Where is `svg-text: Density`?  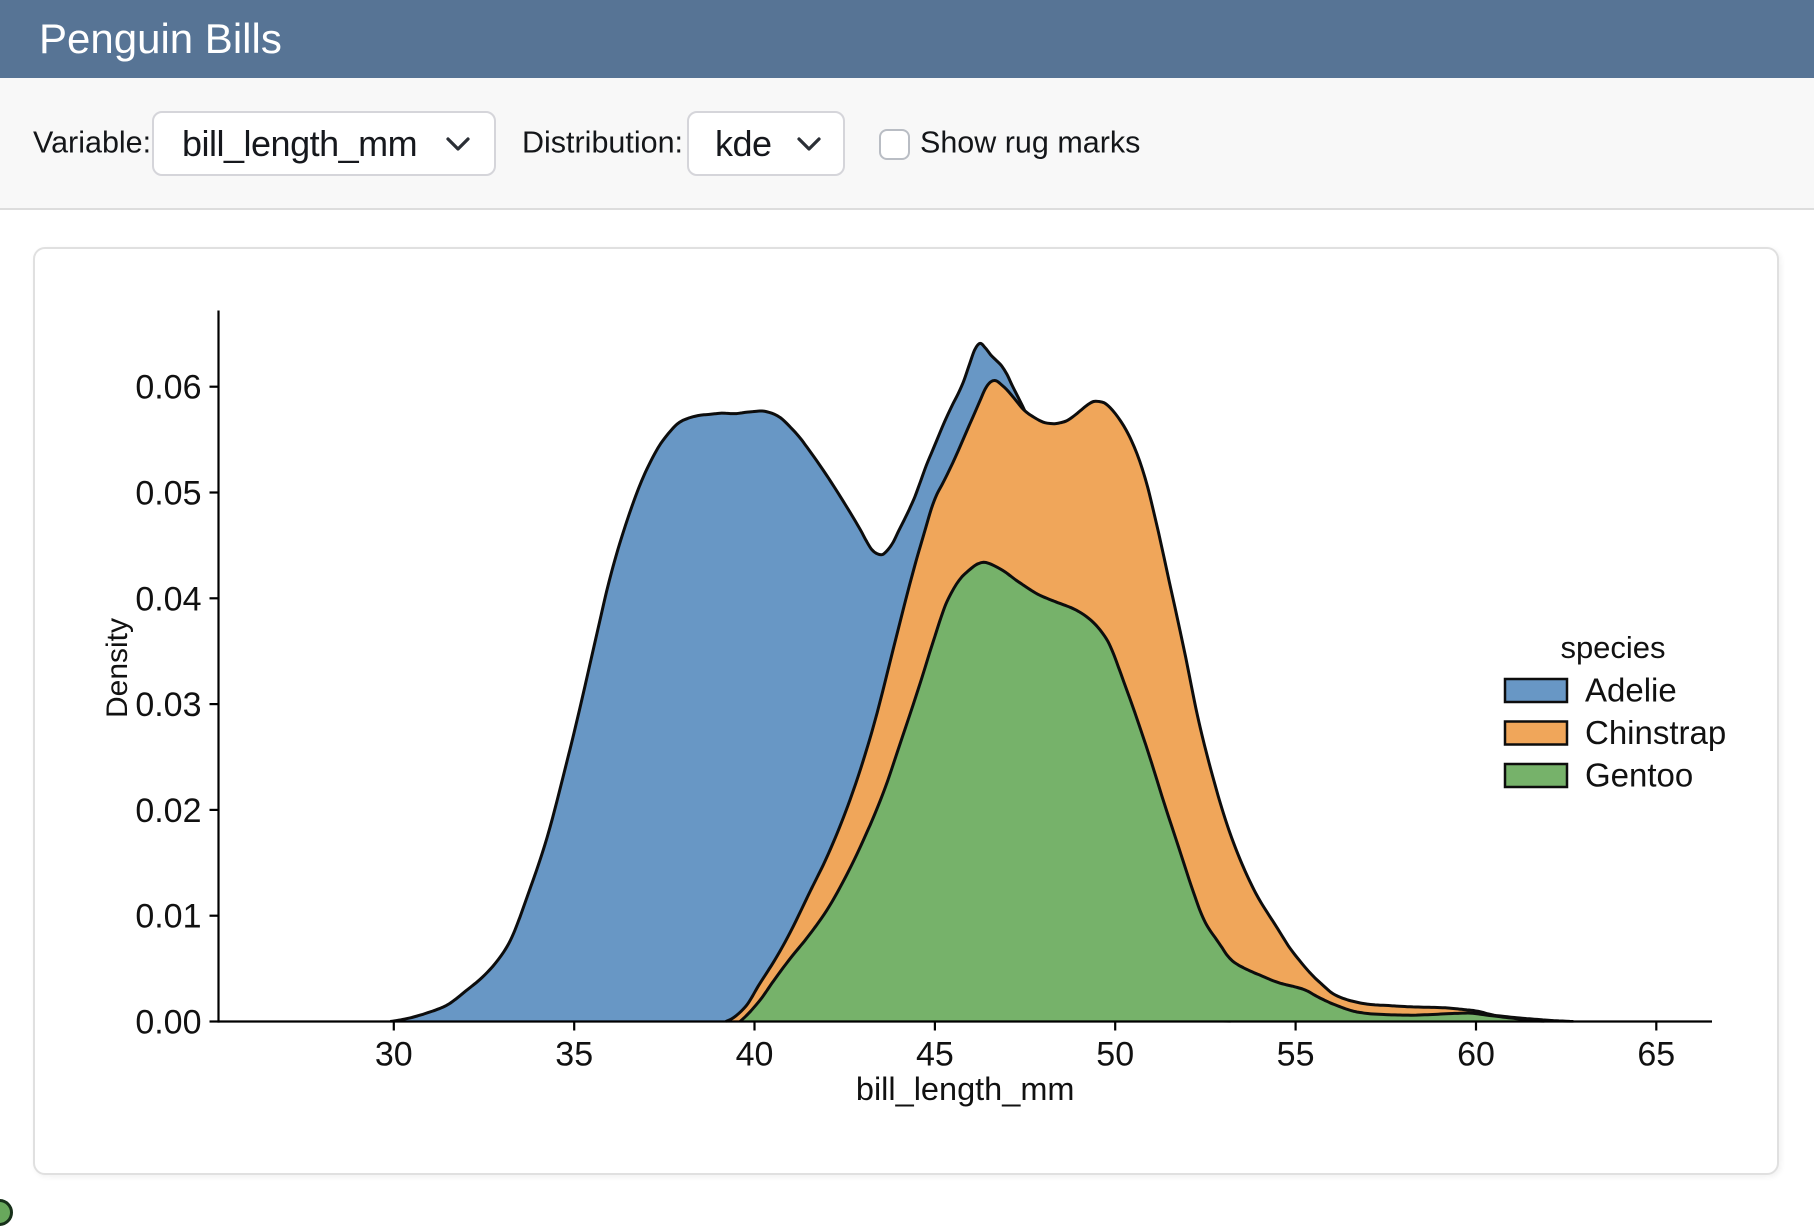 svg-text: Density is located at coordinates (117, 668).